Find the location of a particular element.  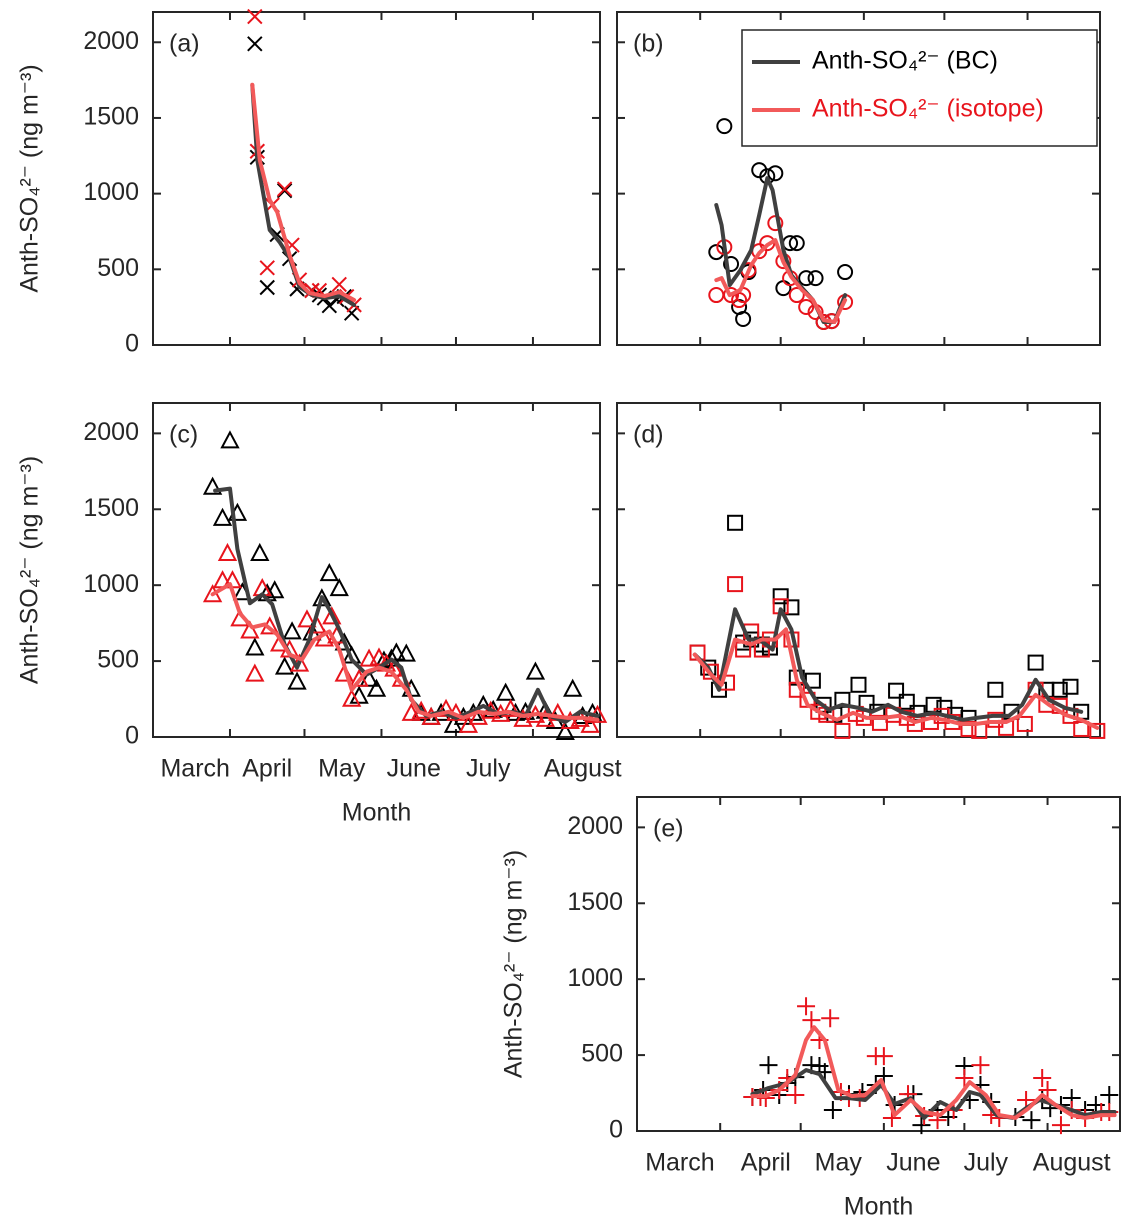

legend-box is located at coordinates (919, 88).